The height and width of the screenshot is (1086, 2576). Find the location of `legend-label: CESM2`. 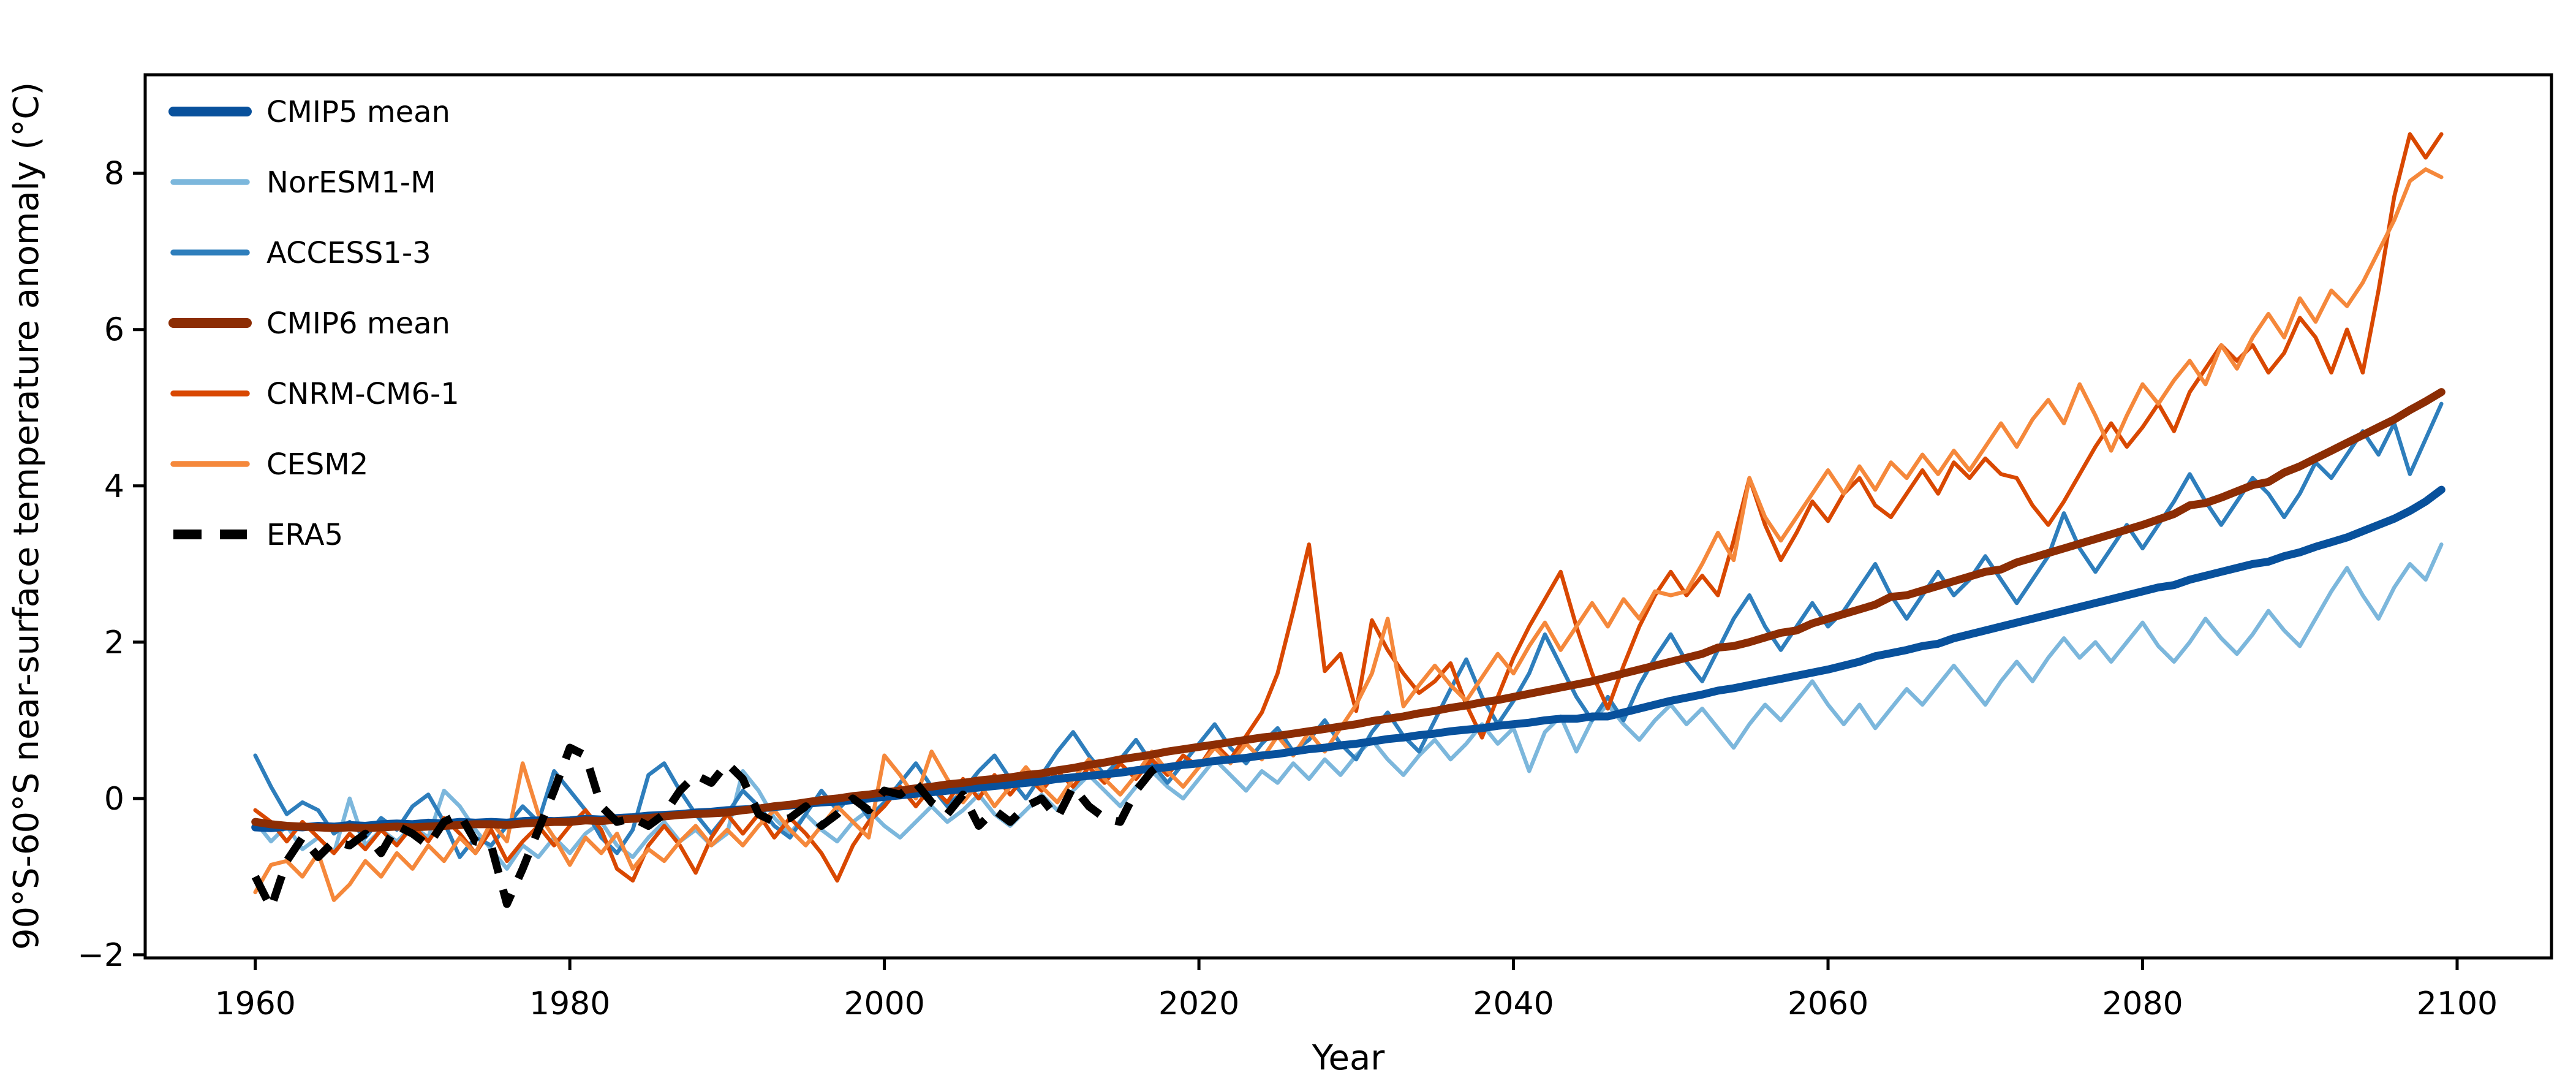

legend-label: CESM2 is located at coordinates (317, 464).